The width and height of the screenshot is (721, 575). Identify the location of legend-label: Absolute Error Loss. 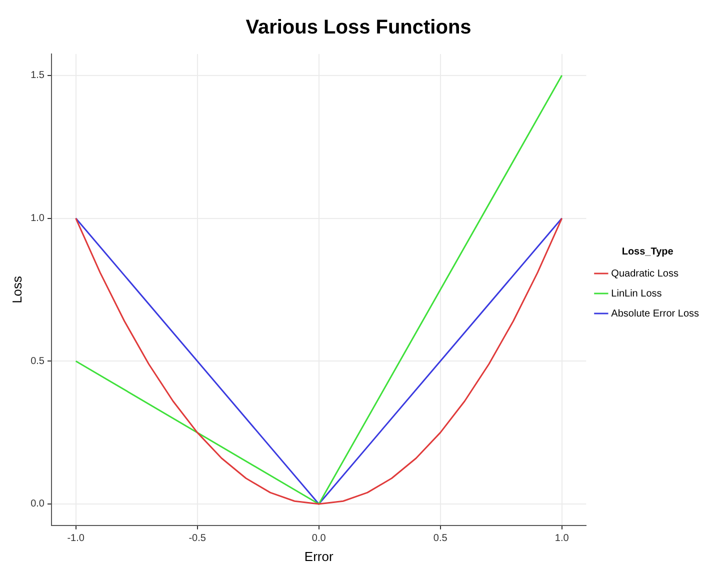
(655, 314).